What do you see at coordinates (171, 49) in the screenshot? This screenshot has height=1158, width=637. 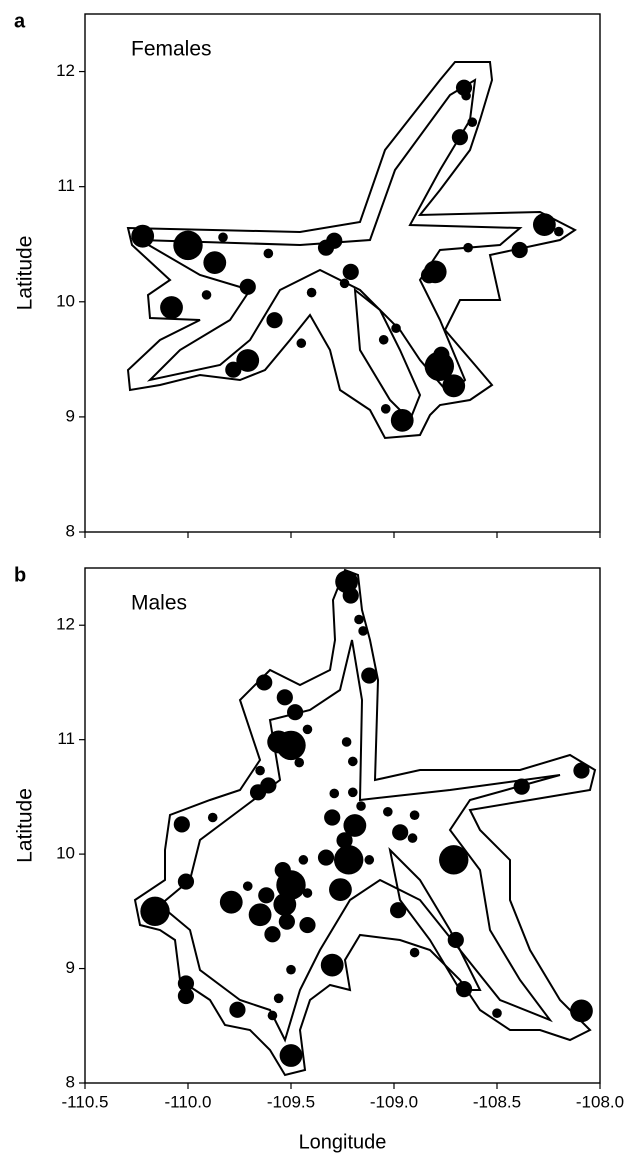 I see `panel-title: Females` at bounding box center [171, 49].